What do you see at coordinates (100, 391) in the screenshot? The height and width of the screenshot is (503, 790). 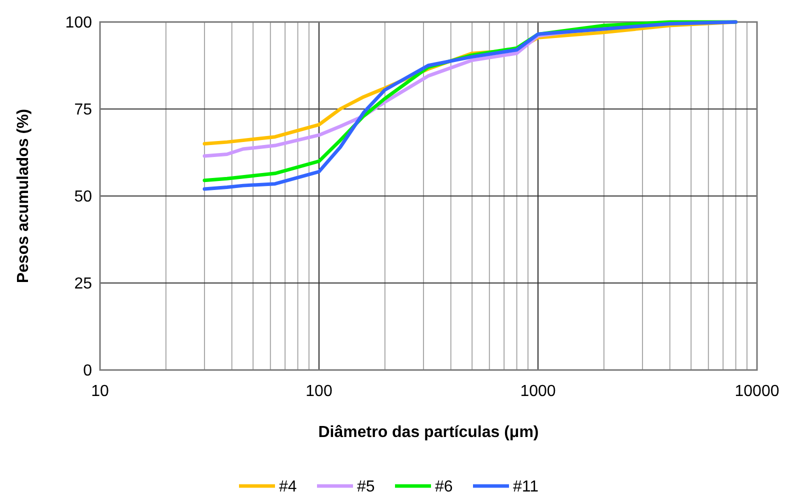 I see `x-tick-label: 10` at bounding box center [100, 391].